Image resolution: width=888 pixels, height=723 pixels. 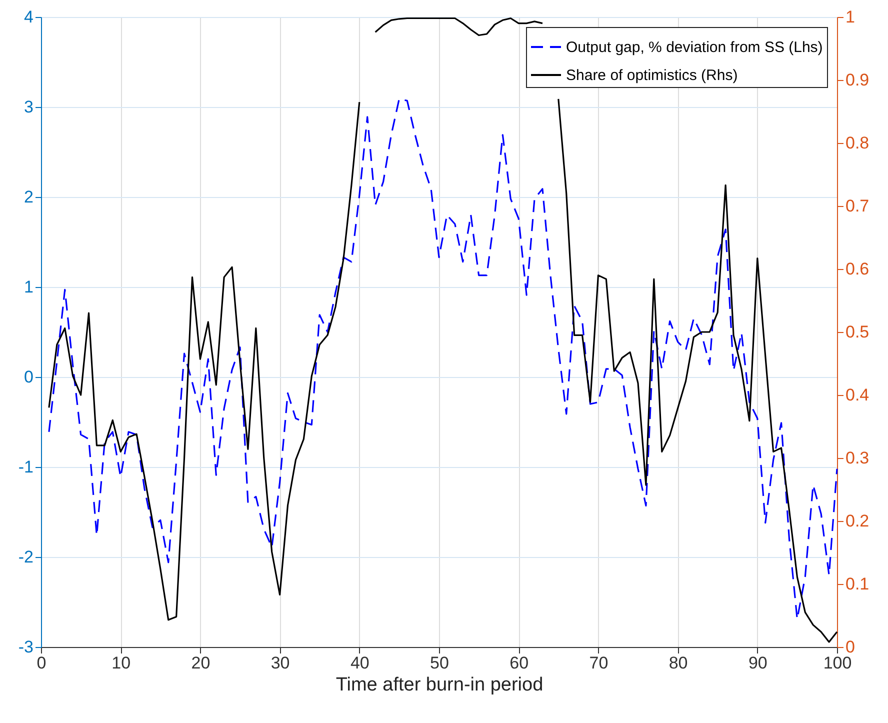 What do you see at coordinates (858, 458) in the screenshot?
I see `y2-tick-label: 0.3` at bounding box center [858, 458].